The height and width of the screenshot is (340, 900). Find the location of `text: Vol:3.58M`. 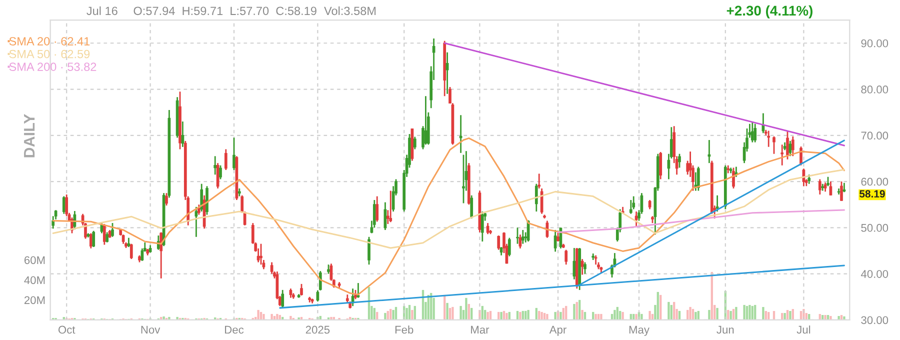

text: Vol:3.58M is located at coordinates (350, 11).